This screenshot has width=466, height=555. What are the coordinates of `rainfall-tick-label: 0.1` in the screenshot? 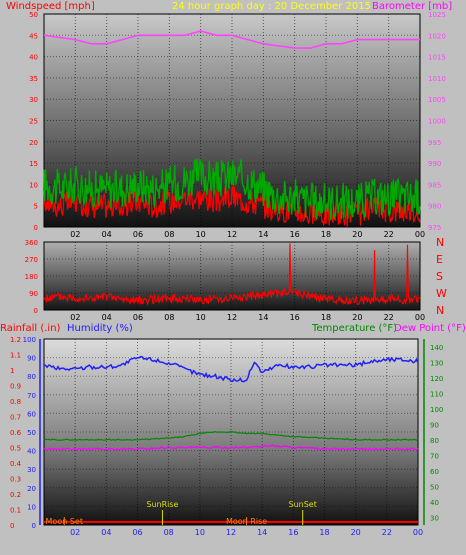 It's located at (15, 511).